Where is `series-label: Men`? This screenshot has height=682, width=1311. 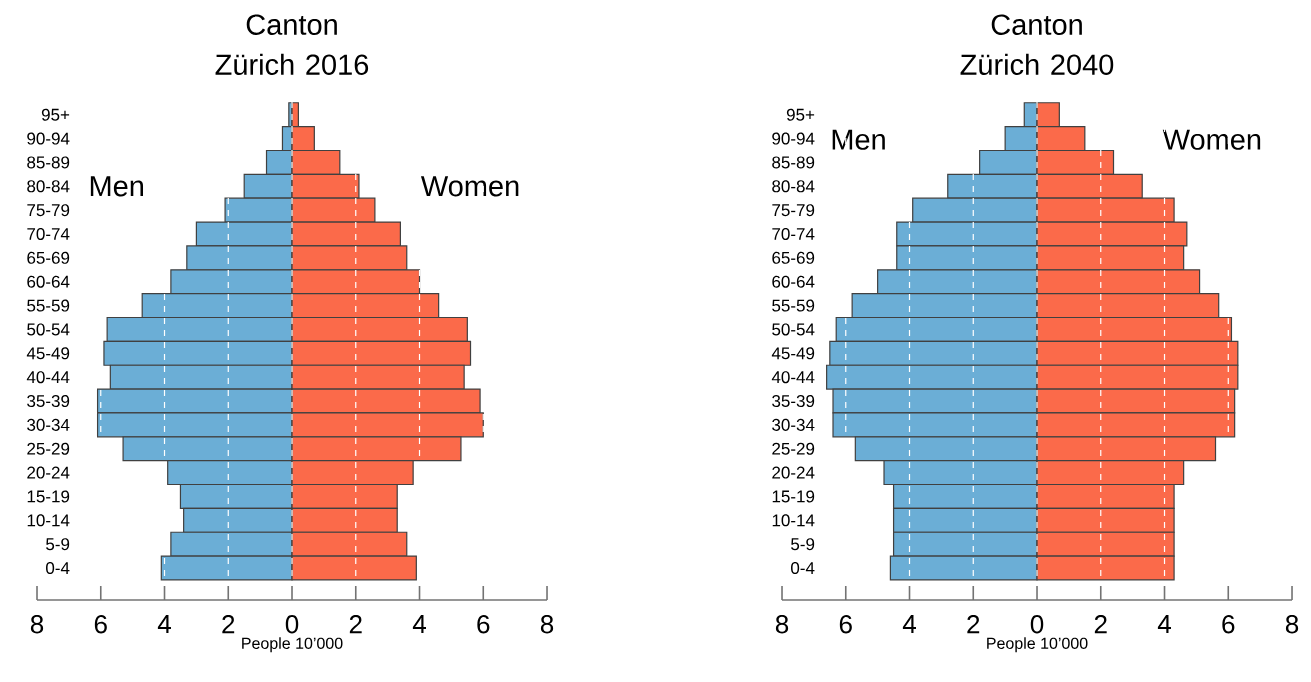 series-label: Men is located at coordinates (858, 139).